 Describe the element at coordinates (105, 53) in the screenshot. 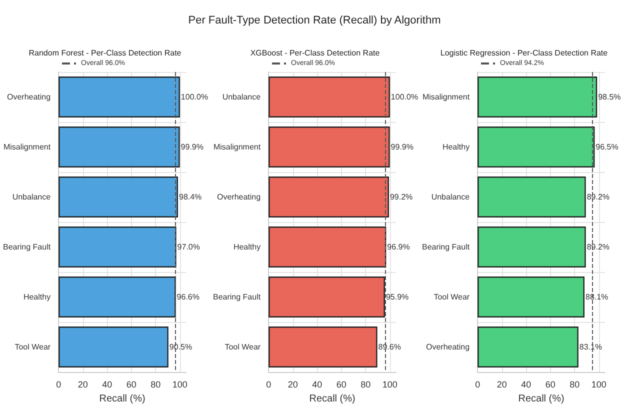

I see `chart-title: Random Forest - Per-Class Detection Rate` at that location.